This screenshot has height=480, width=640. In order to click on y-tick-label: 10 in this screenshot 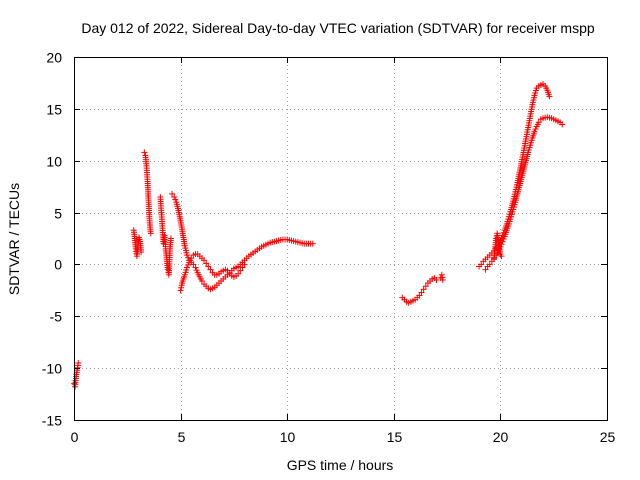, I will do `click(54, 162)`.